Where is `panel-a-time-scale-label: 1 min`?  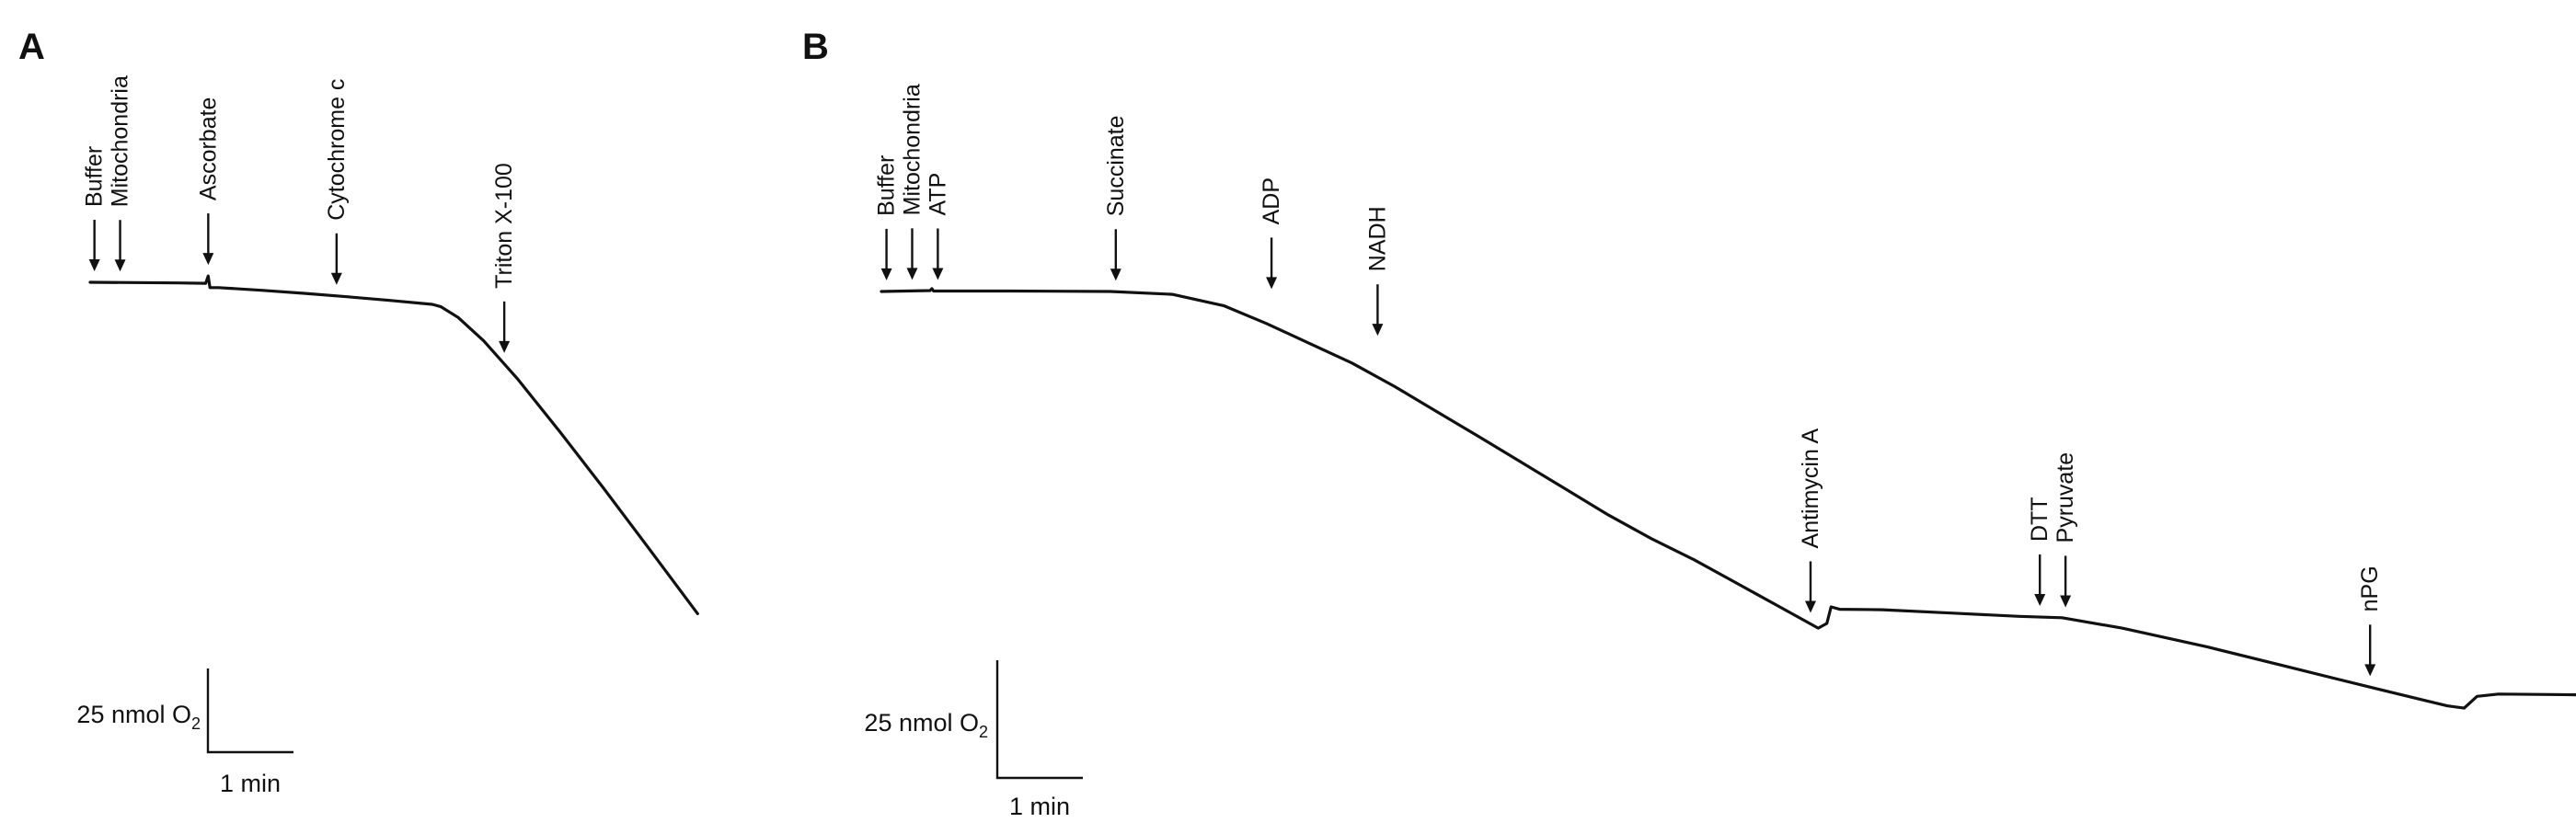
panel-a-time-scale-label: 1 min is located at coordinates (251, 783).